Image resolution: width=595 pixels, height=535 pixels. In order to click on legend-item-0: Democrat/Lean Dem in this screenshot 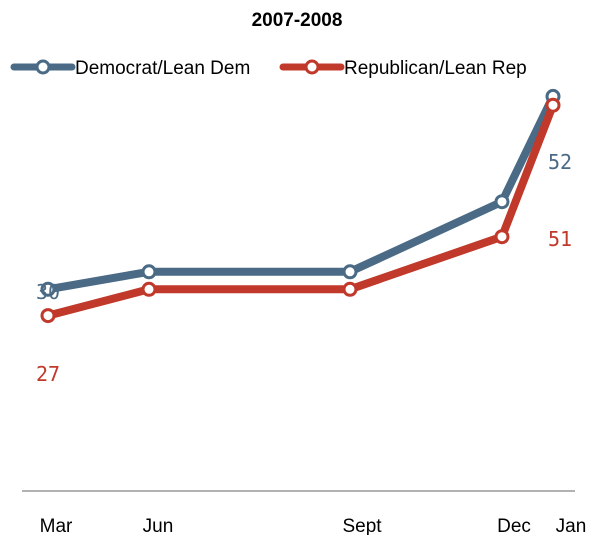, I will do `click(130, 68)`.